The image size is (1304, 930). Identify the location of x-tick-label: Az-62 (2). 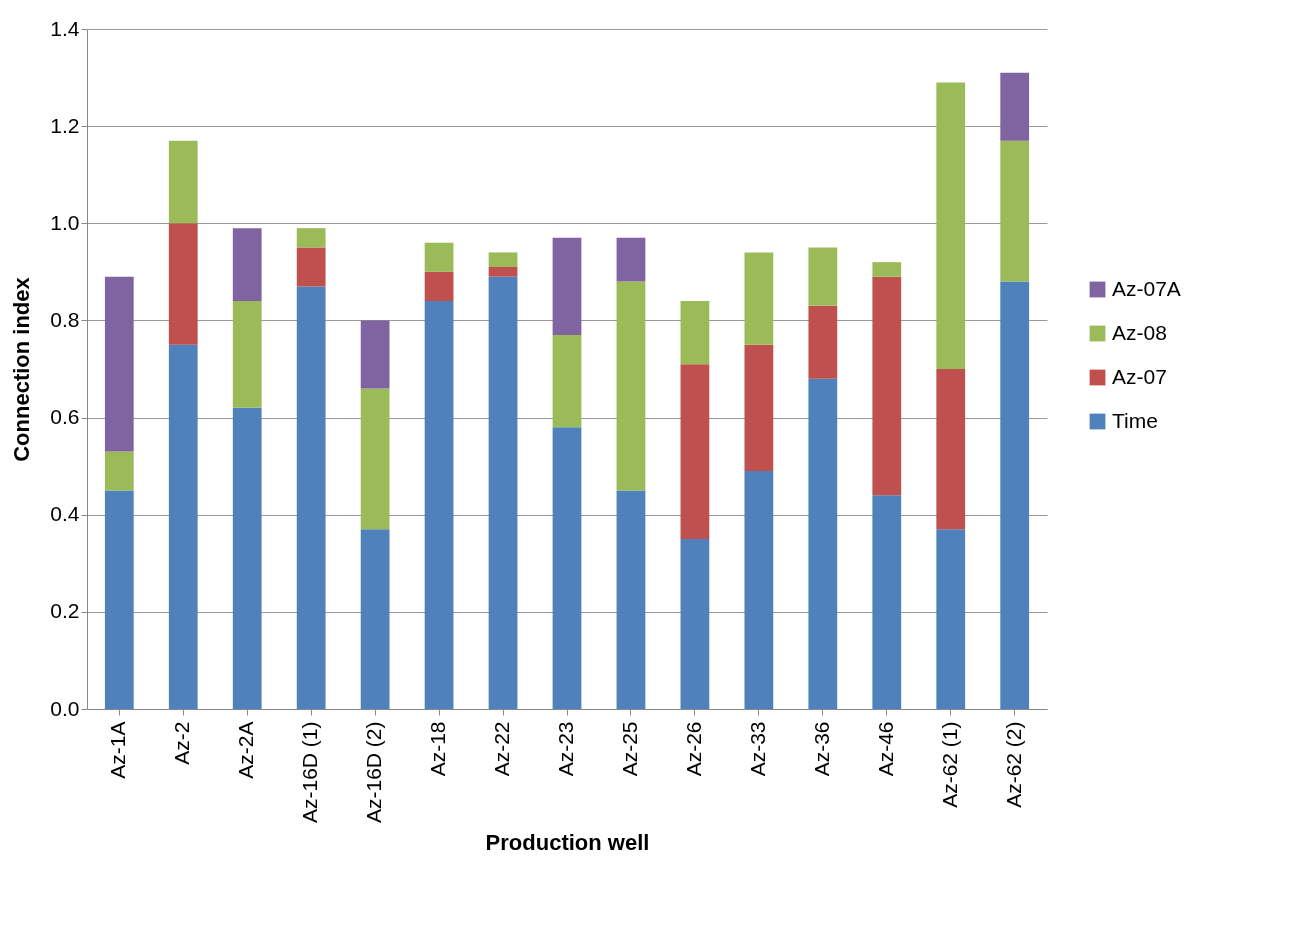
(1013, 764).